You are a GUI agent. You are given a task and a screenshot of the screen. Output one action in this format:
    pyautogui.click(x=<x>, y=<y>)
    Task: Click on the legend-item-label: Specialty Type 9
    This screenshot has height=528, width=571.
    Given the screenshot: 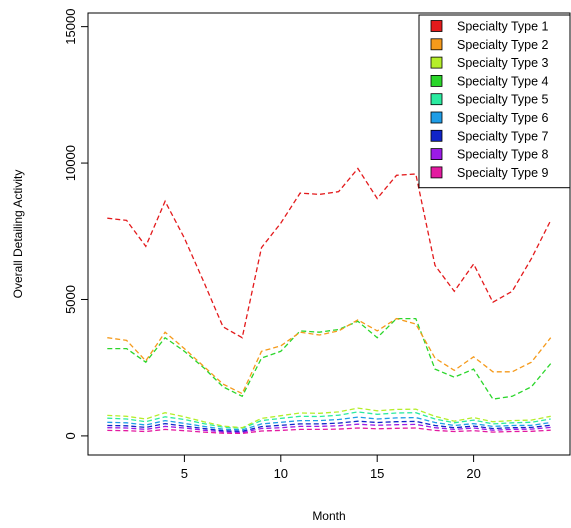 What is the action you would take?
    pyautogui.click(x=503, y=173)
    